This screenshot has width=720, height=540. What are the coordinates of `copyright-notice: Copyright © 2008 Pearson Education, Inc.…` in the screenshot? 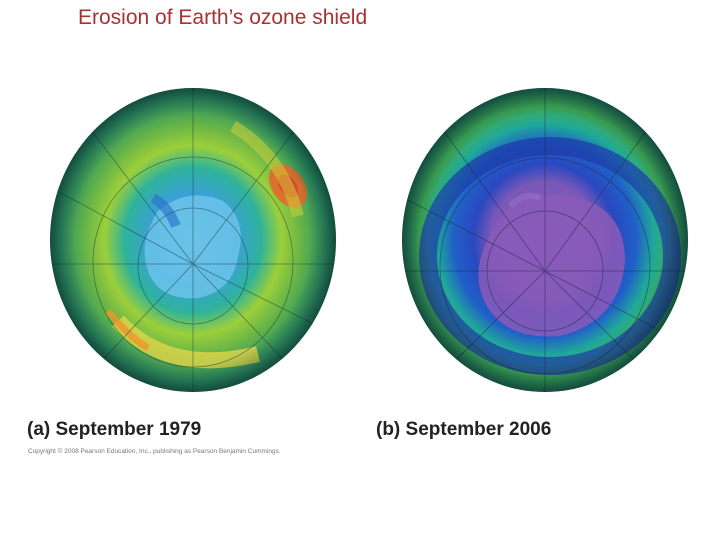 It's located at (154, 451).